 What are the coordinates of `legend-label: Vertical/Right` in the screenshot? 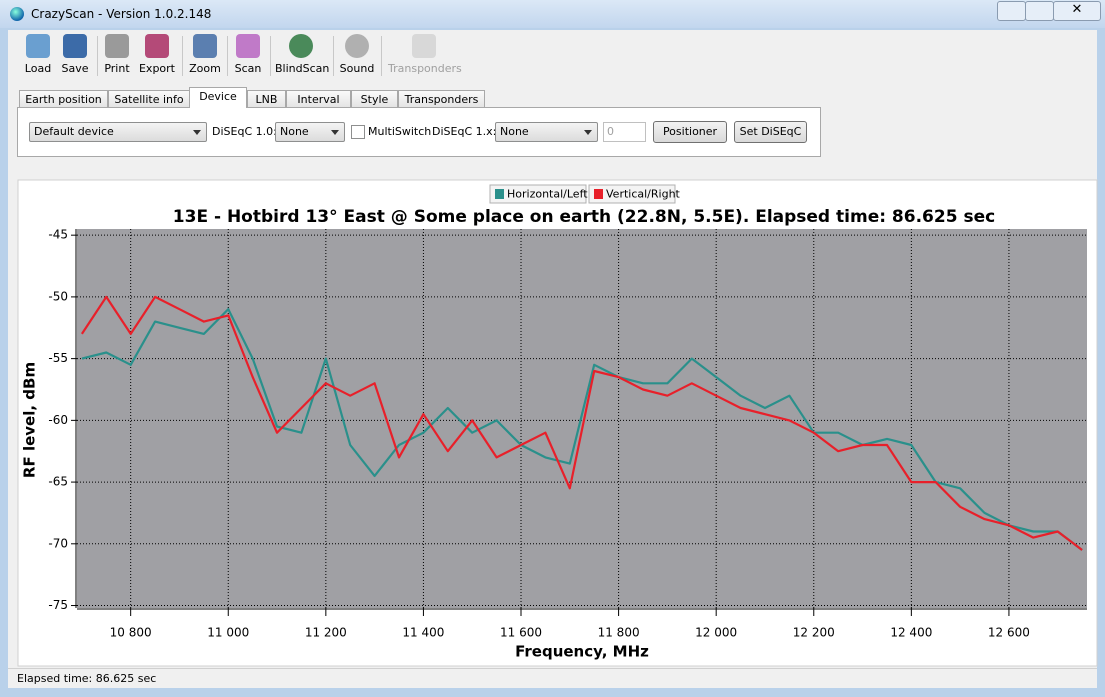 It's located at (643, 194).